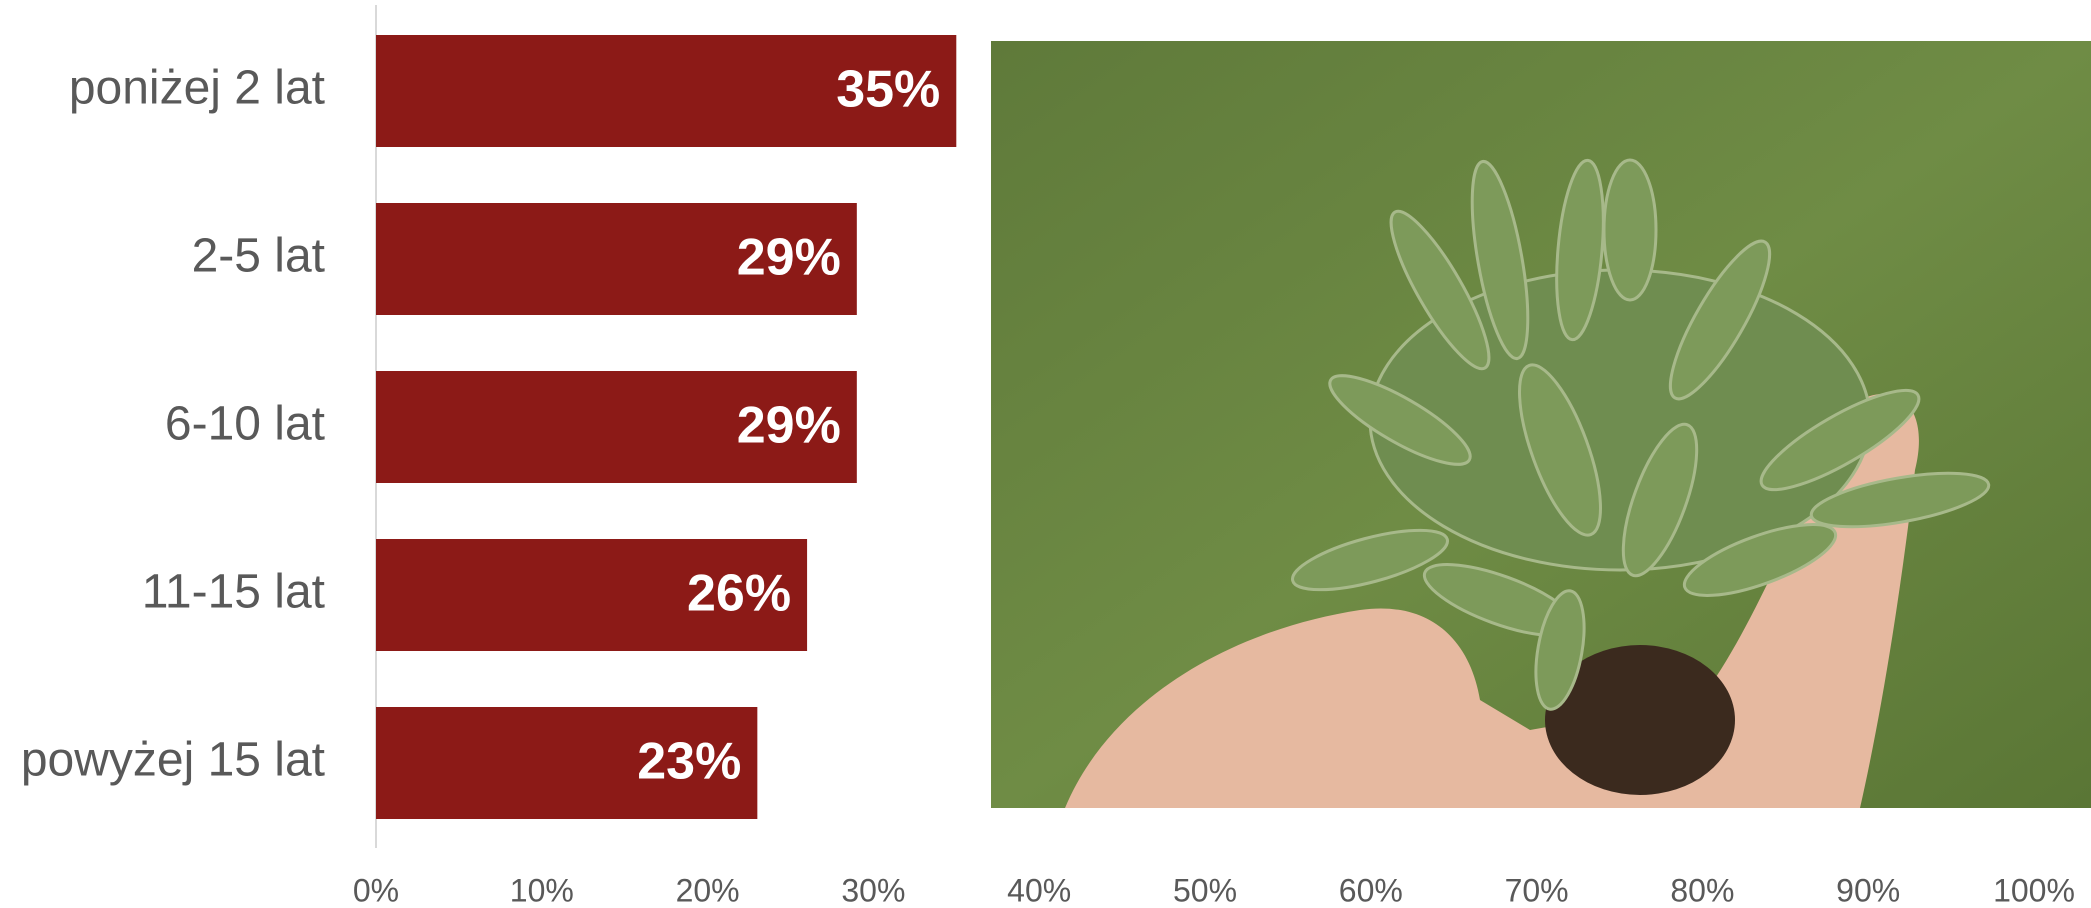  What do you see at coordinates (739, 594) in the screenshot?
I see `value-label: 26%` at bounding box center [739, 594].